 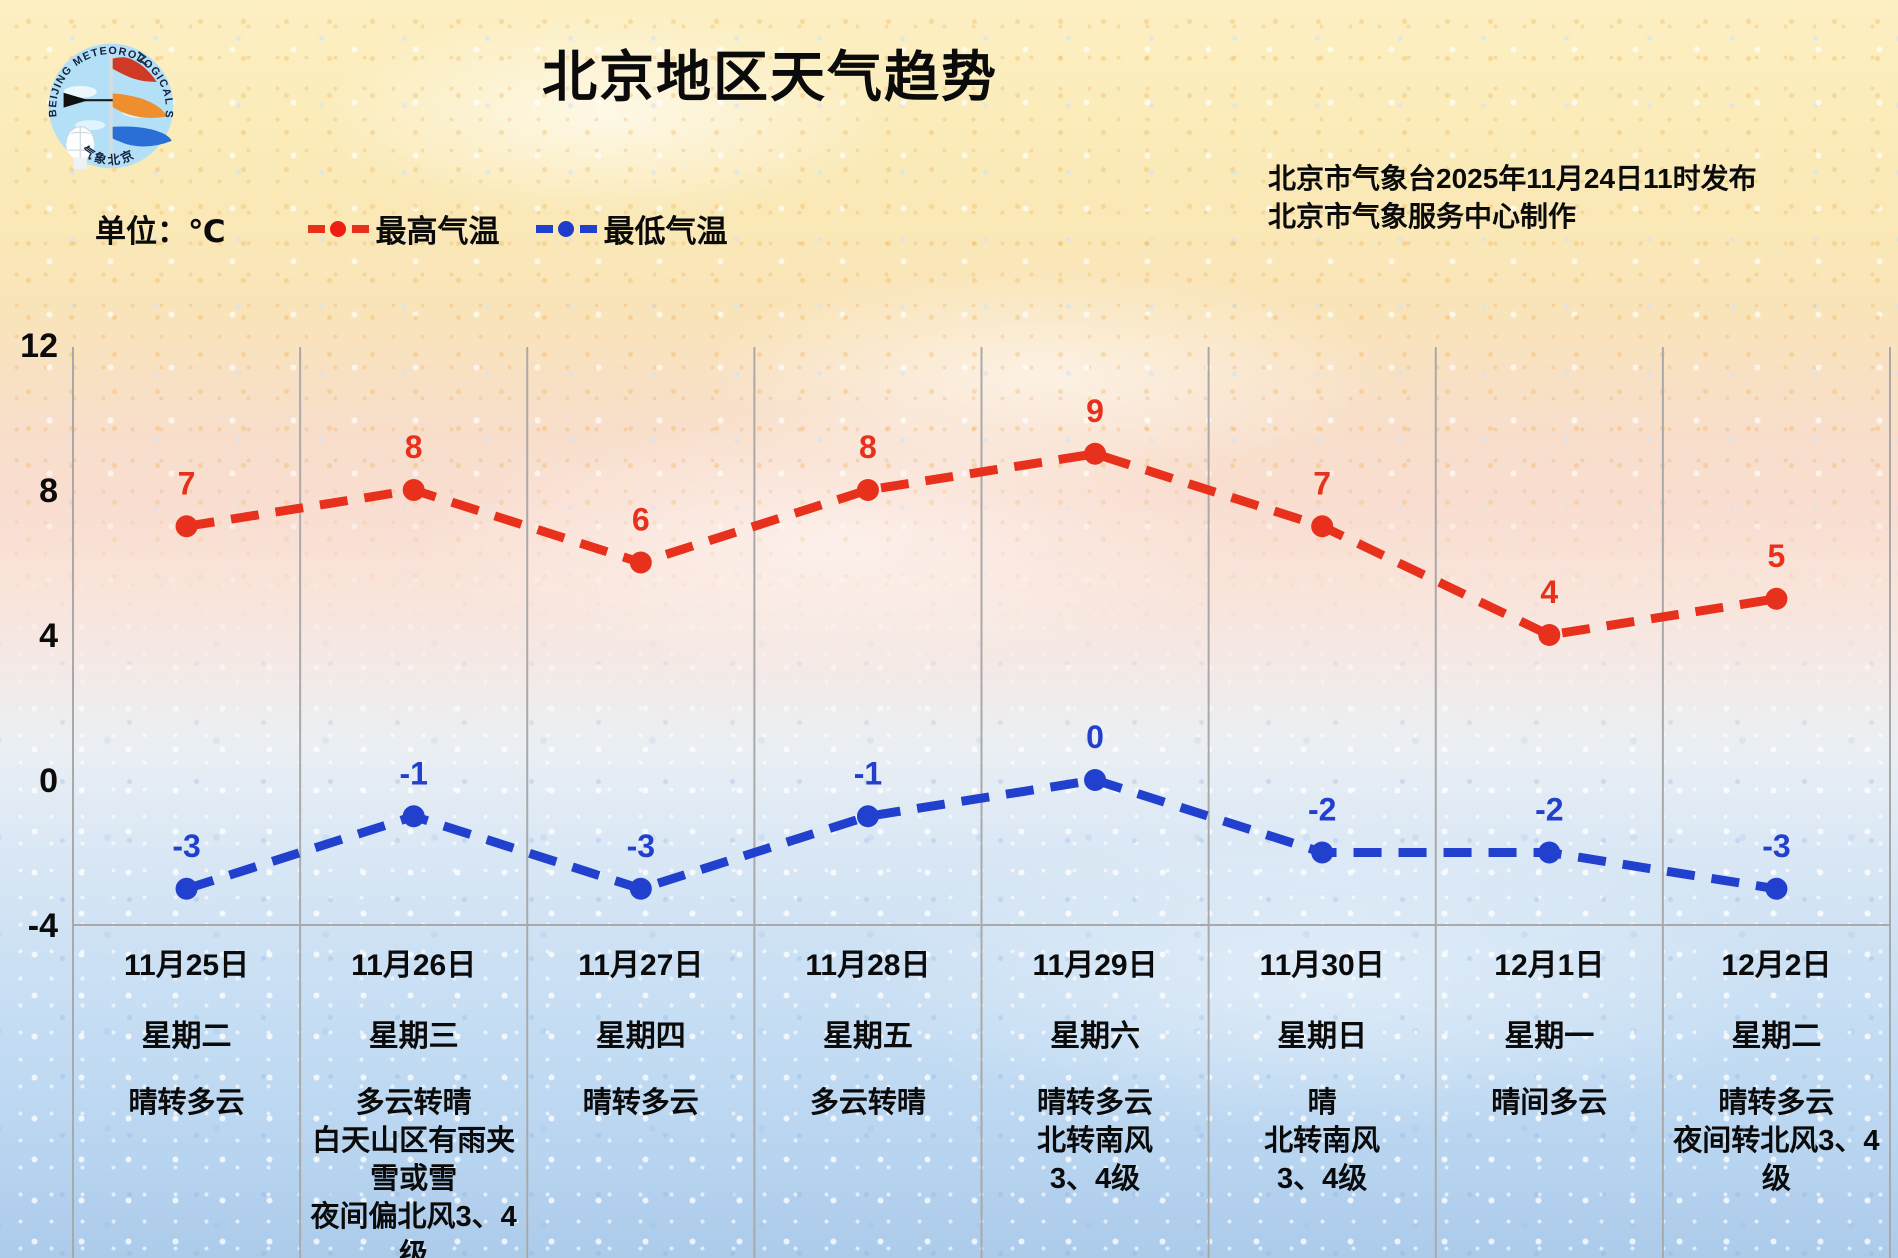 What do you see at coordinates (1549, 1036) in the screenshot?
I see `day-week: 星期一` at bounding box center [1549, 1036].